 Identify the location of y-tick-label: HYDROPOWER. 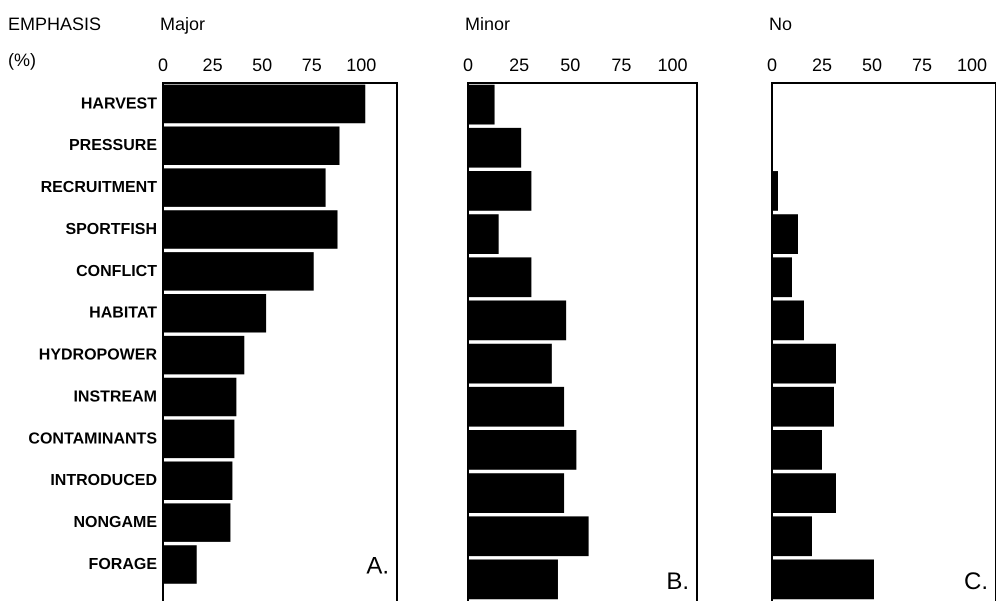
(98, 355).